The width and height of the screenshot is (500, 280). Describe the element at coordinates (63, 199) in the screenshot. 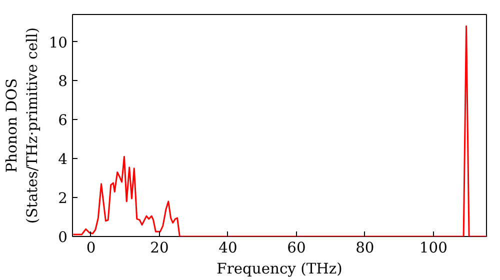

I see `y-tick-label: 2` at that location.